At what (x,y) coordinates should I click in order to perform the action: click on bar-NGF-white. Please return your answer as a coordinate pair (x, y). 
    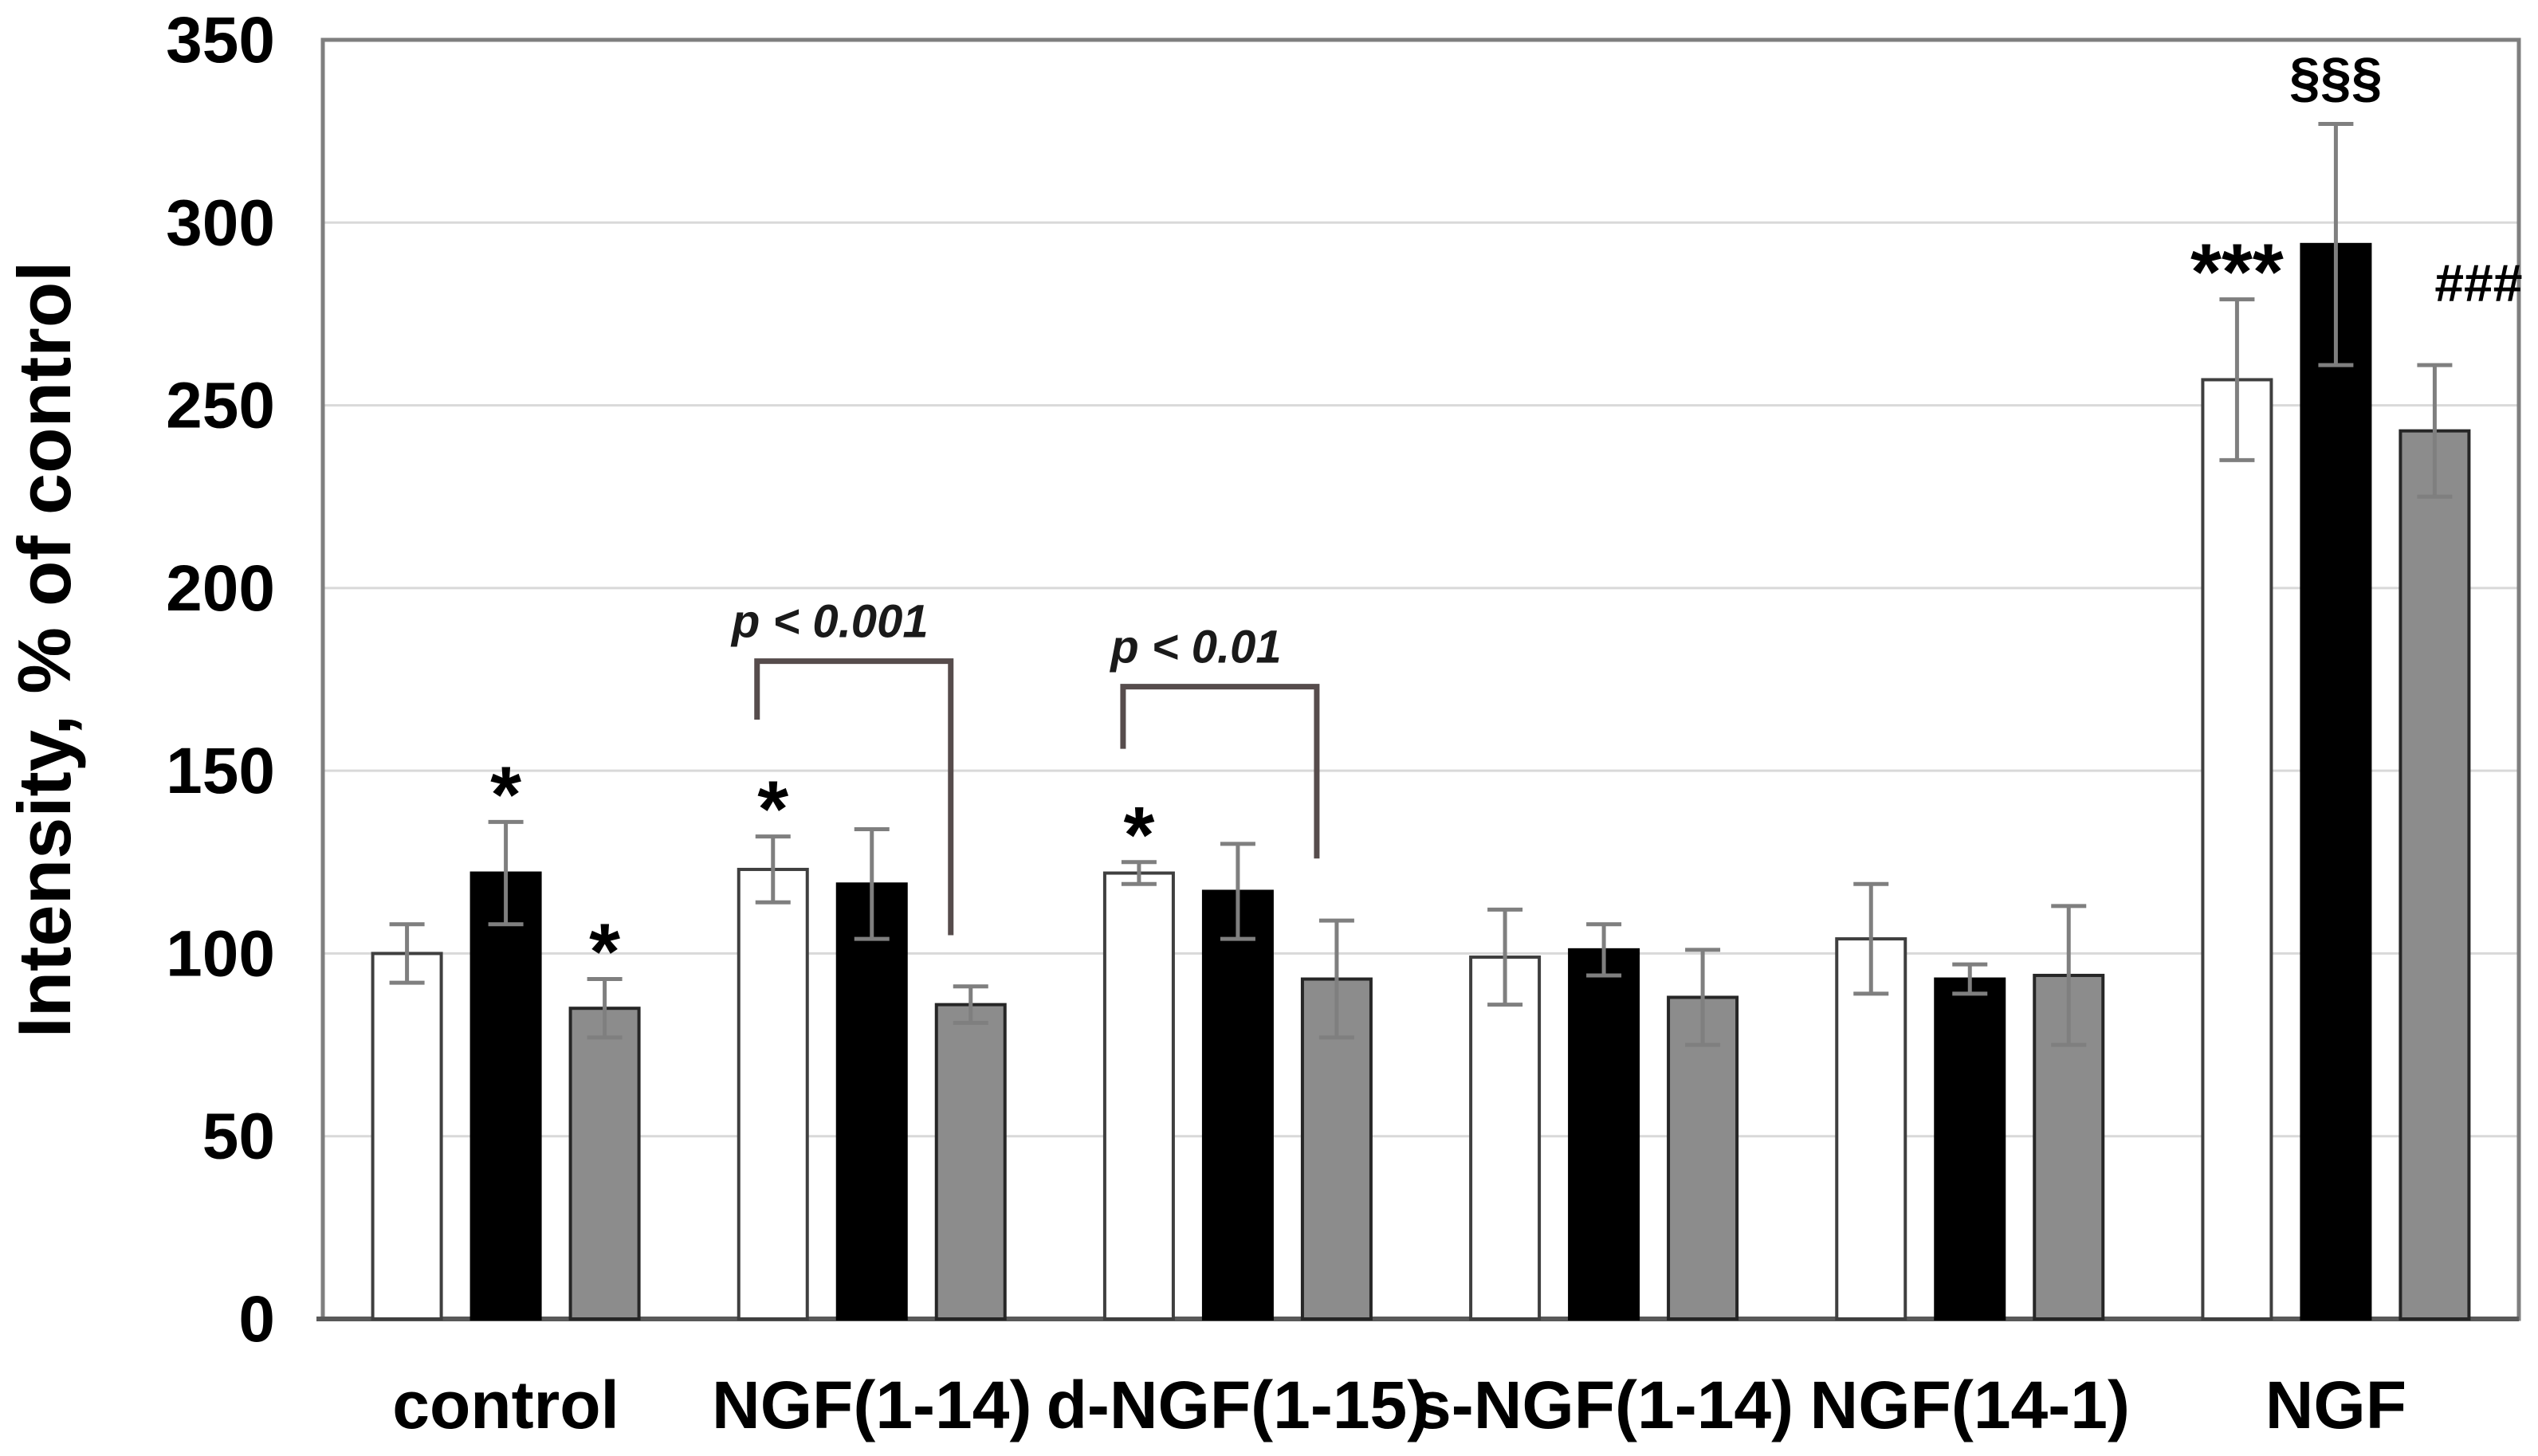
    Looking at the image, I should click on (2237, 849).